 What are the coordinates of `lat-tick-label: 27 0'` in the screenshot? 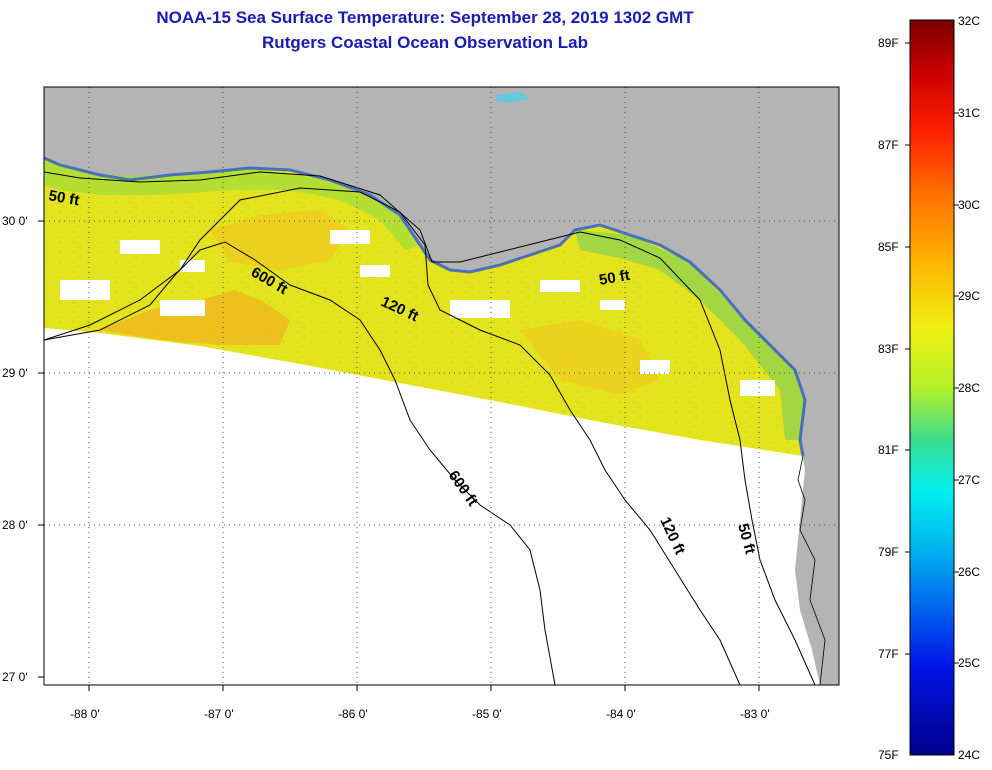 It's located at (15, 677).